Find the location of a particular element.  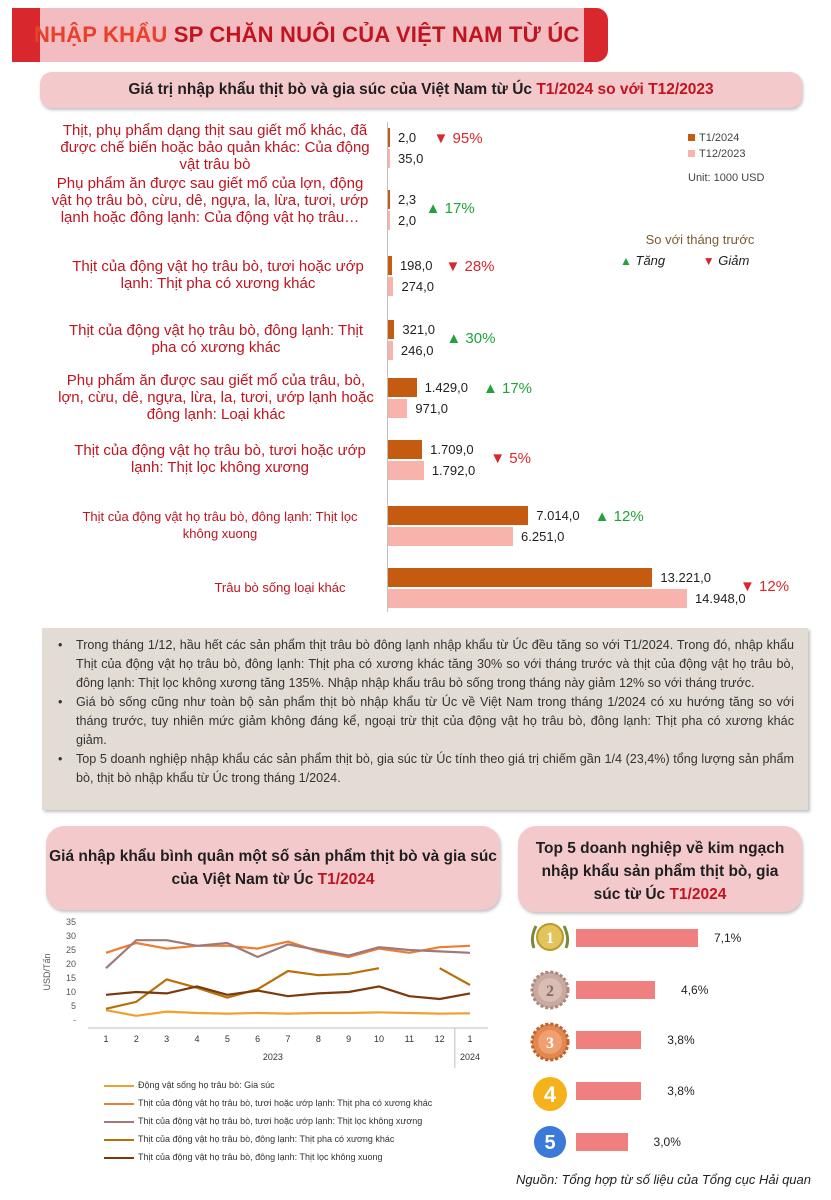

bronze-medal-icon: 3 is located at coordinates (550, 1042).